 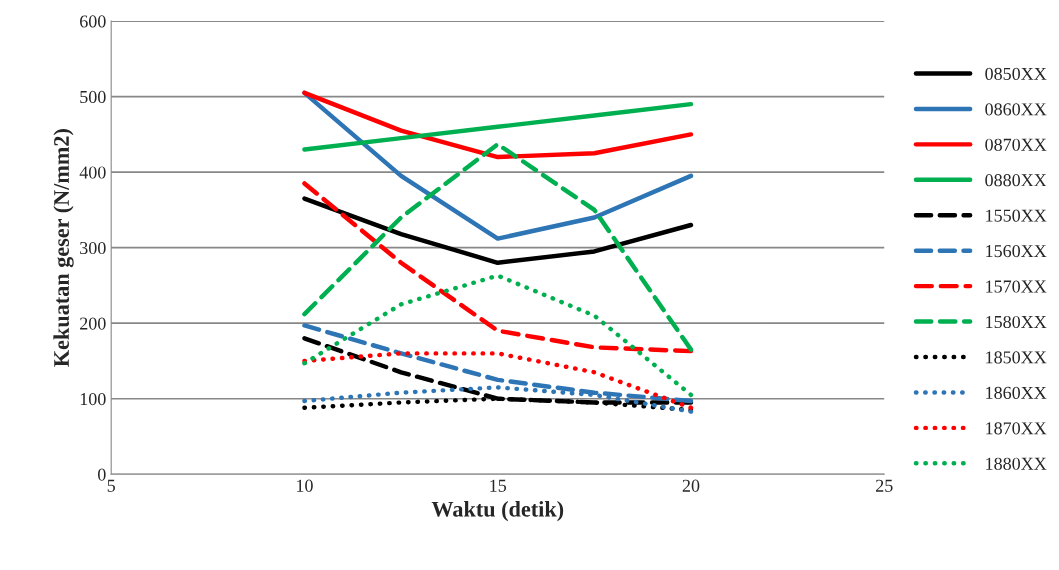 What do you see at coordinates (1016, 215) in the screenshot?
I see `legend-label: 1550XX` at bounding box center [1016, 215].